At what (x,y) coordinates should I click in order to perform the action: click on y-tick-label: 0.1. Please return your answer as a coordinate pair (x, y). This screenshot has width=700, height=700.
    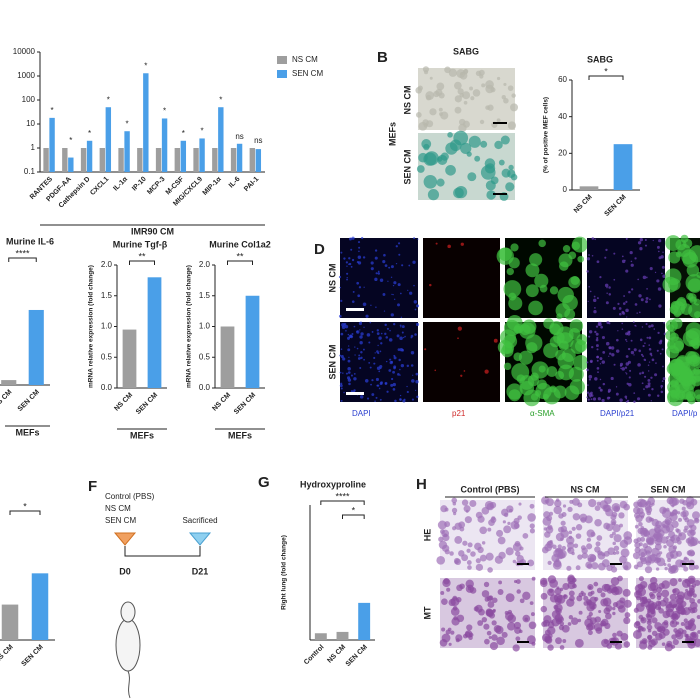
    Looking at the image, I should click on (30, 171).